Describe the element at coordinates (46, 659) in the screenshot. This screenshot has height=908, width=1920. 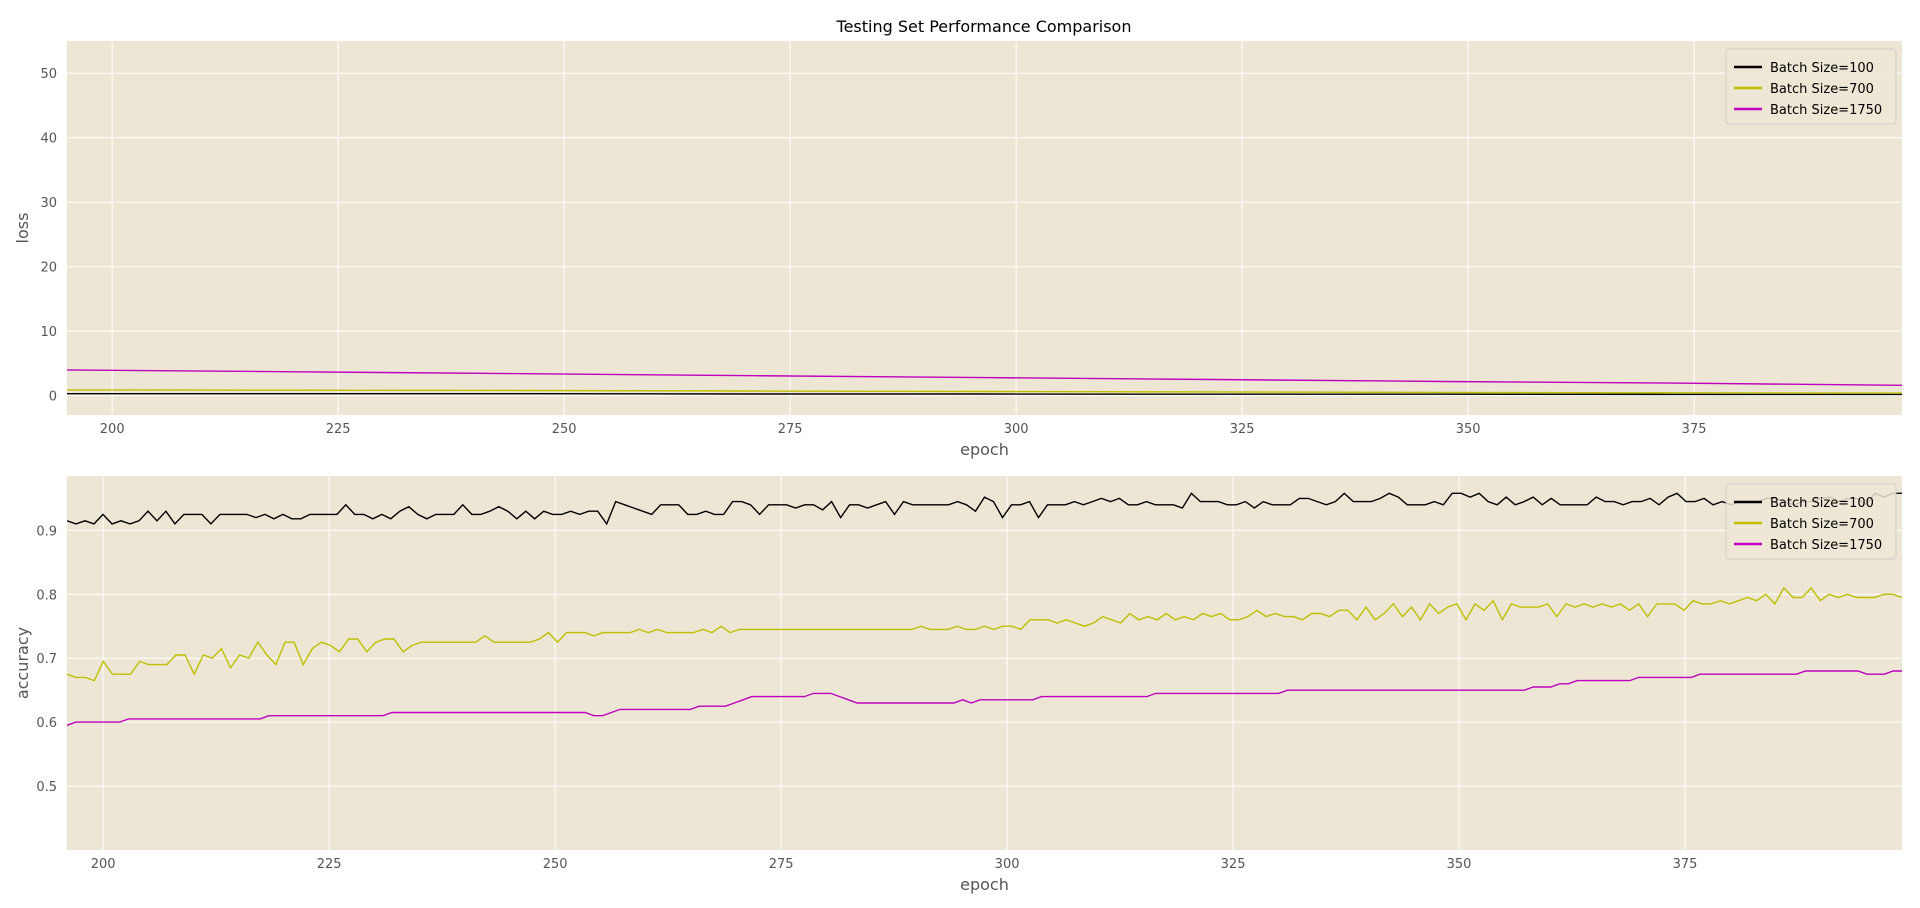
I see `y-tick-label: 0.7` at that location.